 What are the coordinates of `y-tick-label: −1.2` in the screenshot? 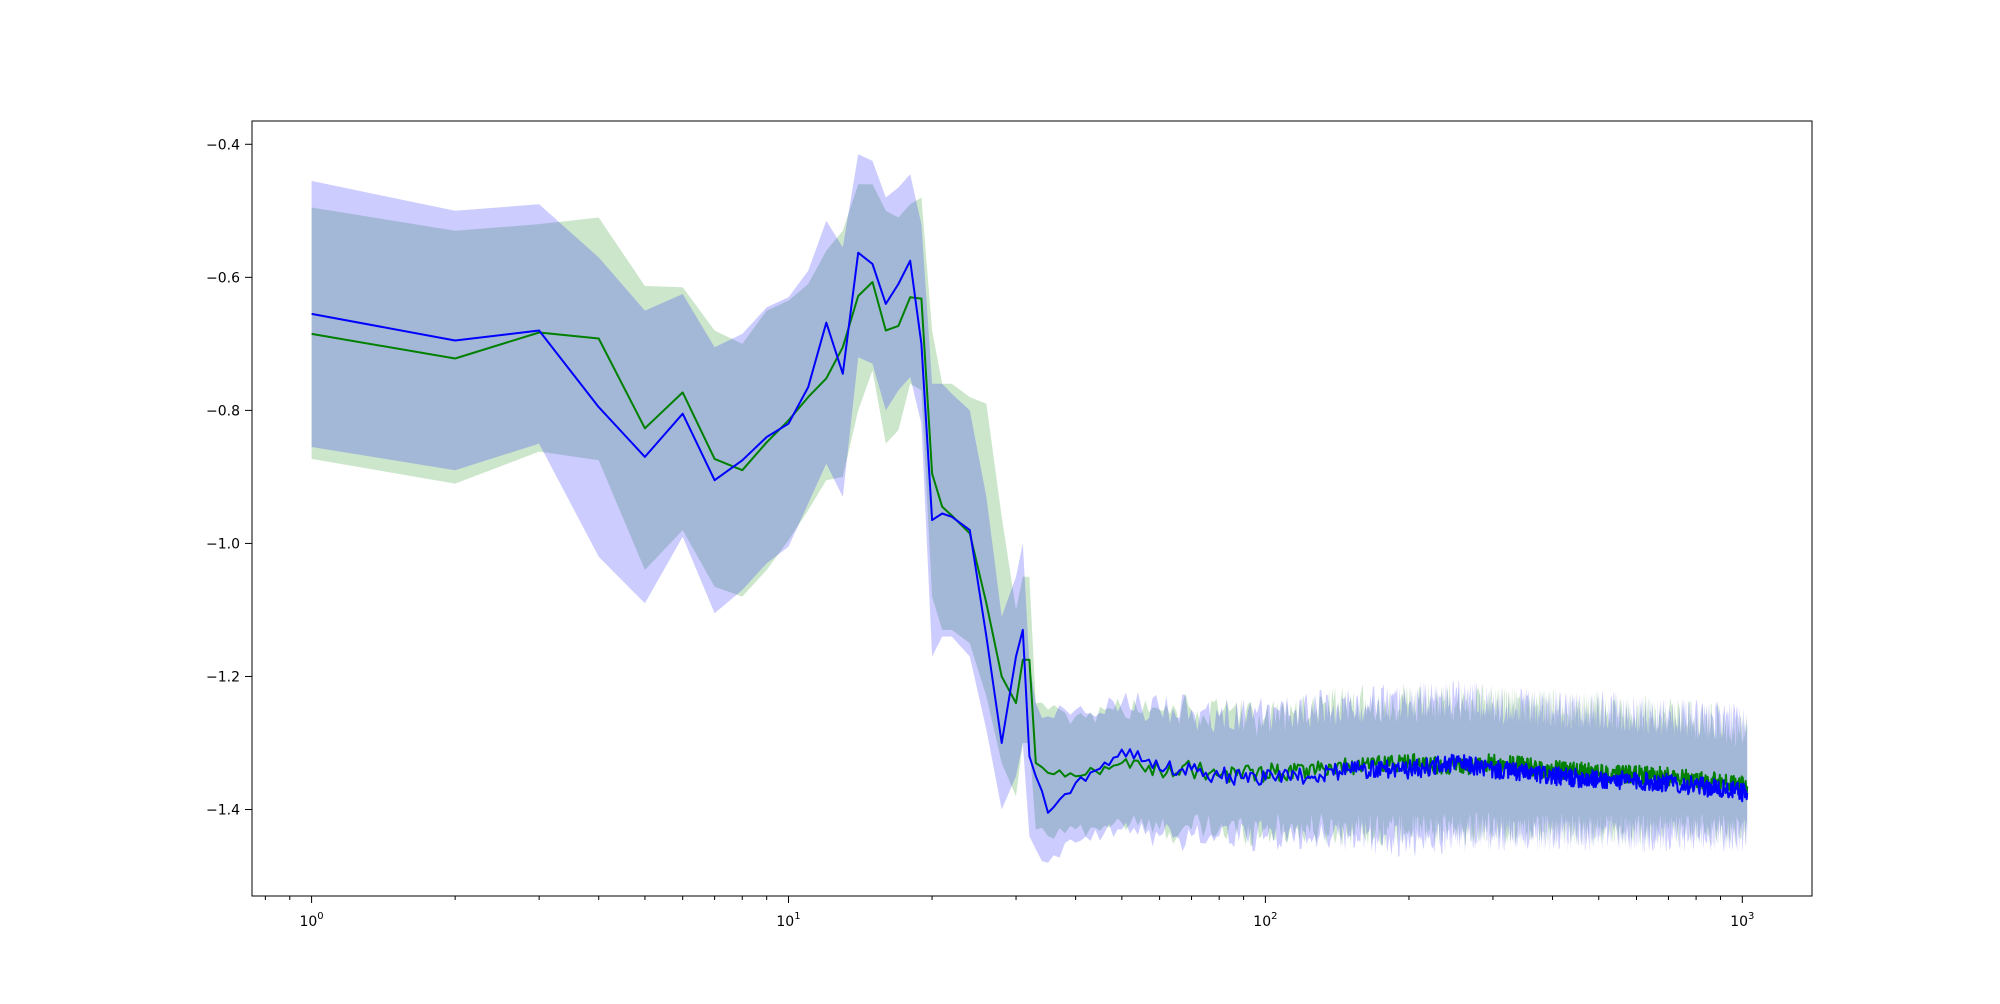 It's located at (223, 677).